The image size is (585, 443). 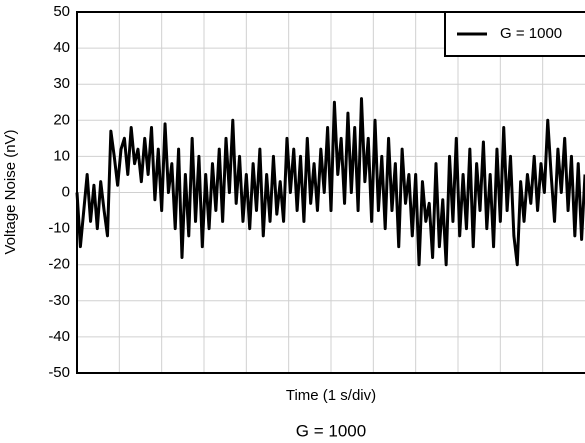 What do you see at coordinates (61, 155) in the screenshot?
I see `y-tick-label: 10` at bounding box center [61, 155].